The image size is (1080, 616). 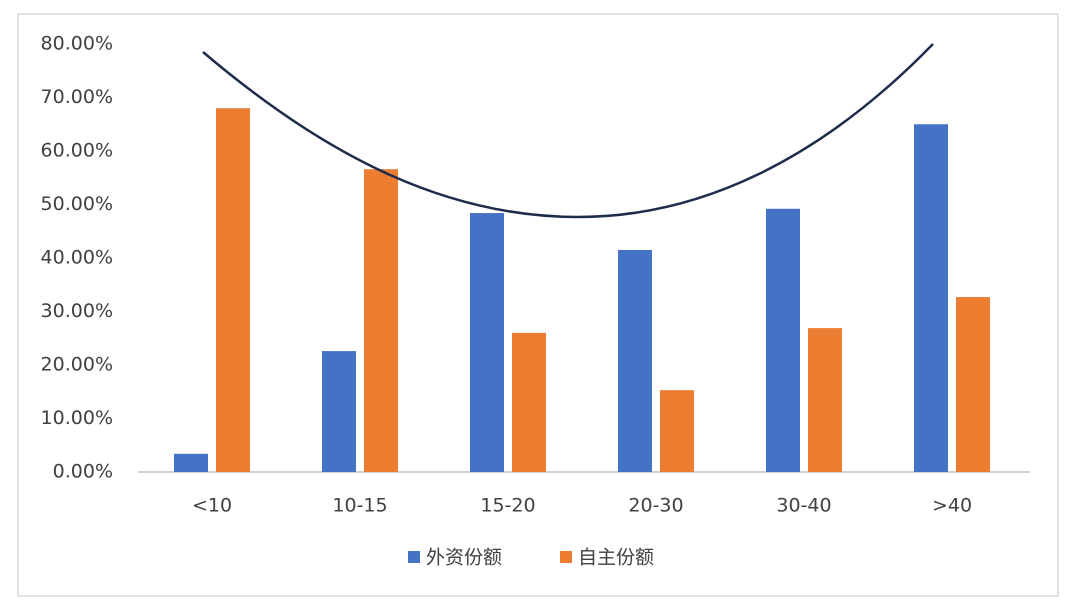 What do you see at coordinates (655, 506) in the screenshot?
I see `x-tick-label: 20-30` at bounding box center [655, 506].